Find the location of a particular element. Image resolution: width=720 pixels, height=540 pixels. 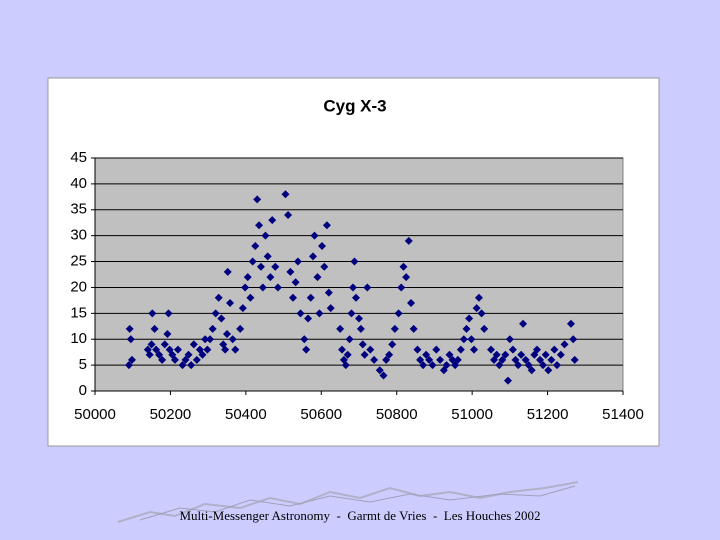

y-tick-label: 10 is located at coordinates (78, 338).